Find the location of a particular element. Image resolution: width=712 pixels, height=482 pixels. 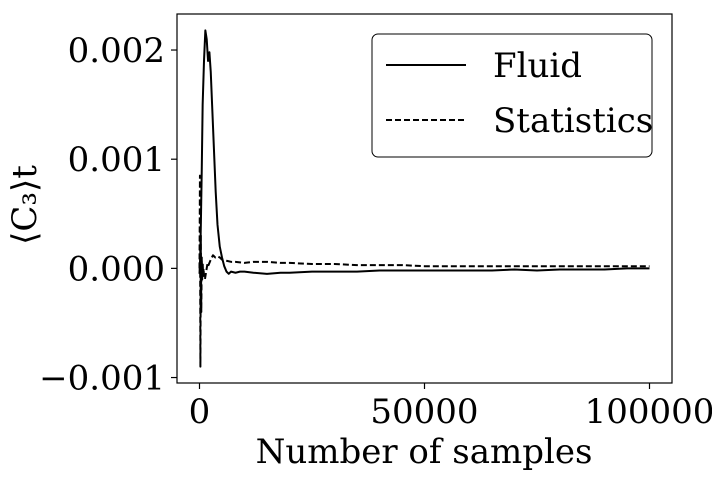

x-tick-label: 0 is located at coordinates (200, 412).